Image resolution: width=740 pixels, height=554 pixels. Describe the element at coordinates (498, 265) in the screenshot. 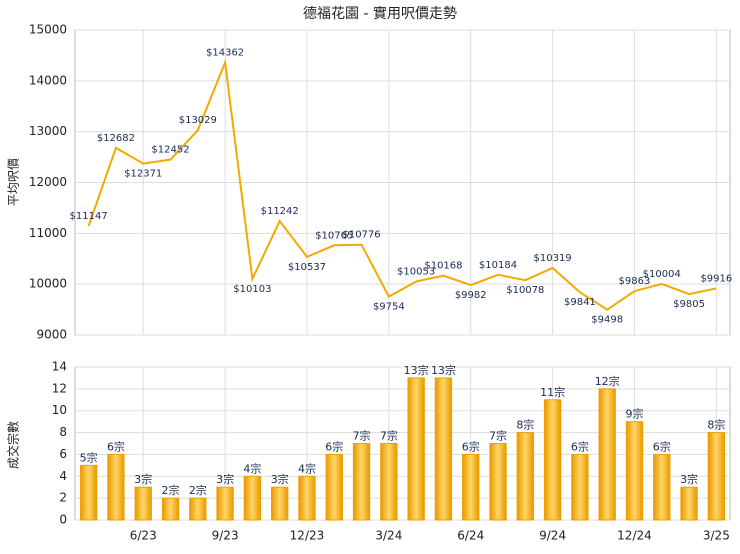

I see `data-label: $10184` at that location.